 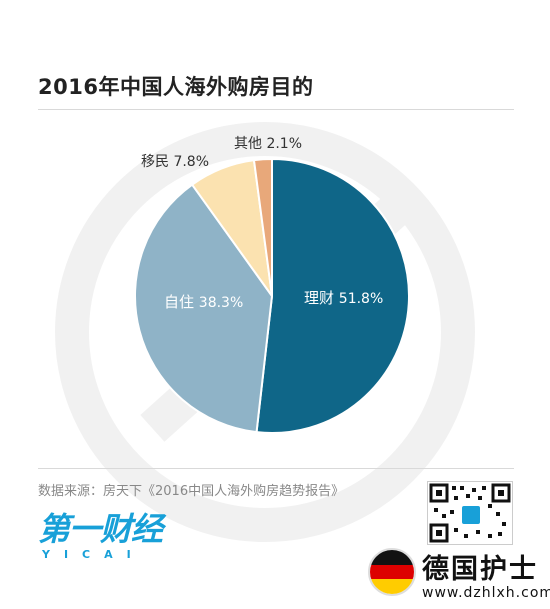 I want to click on slice-label-yimin: 移民 7.8%, so click(x=175, y=161).